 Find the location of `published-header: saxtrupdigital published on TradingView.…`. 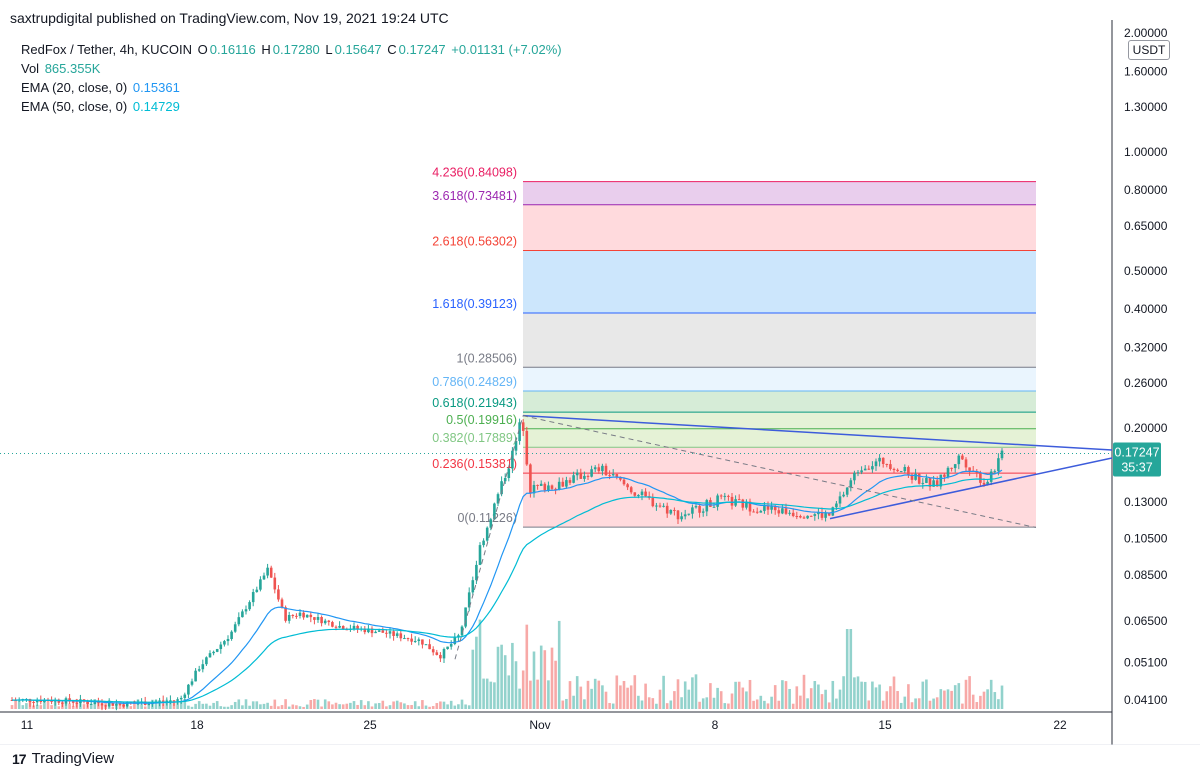

published-header: saxtrupdigital published on TradingView.… is located at coordinates (229, 18).